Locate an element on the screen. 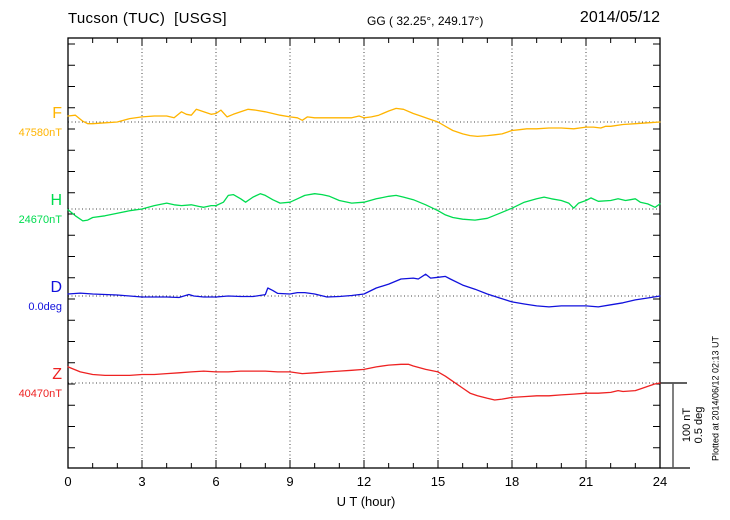  x-tick-label: 12 is located at coordinates (364, 481).